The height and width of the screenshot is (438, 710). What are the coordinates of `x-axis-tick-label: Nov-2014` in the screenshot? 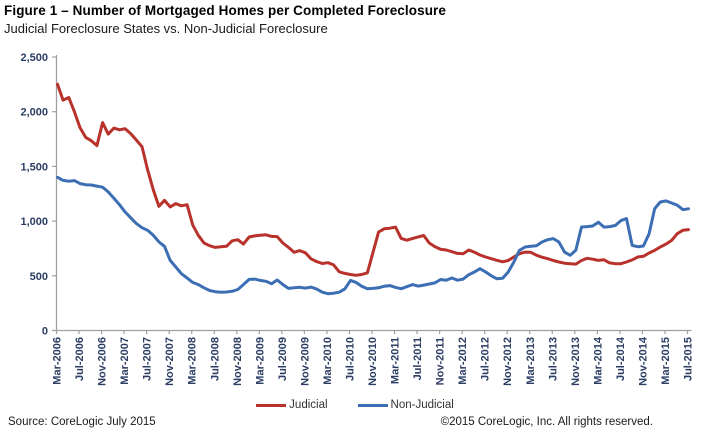 It's located at (643, 361).